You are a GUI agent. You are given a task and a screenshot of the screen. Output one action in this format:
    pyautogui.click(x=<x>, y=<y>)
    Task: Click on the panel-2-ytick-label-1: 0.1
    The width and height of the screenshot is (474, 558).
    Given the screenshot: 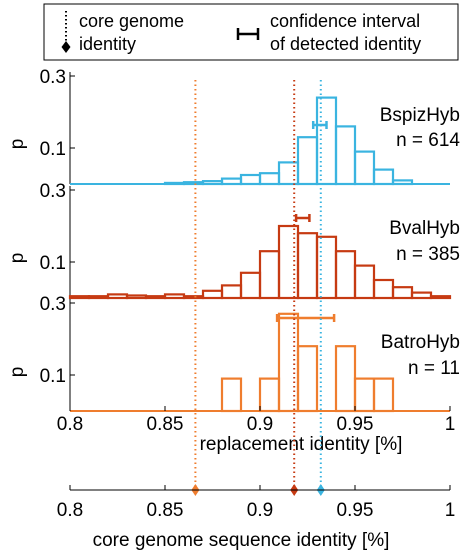 What is the action you would take?
    pyautogui.click(x=53, y=263)
    